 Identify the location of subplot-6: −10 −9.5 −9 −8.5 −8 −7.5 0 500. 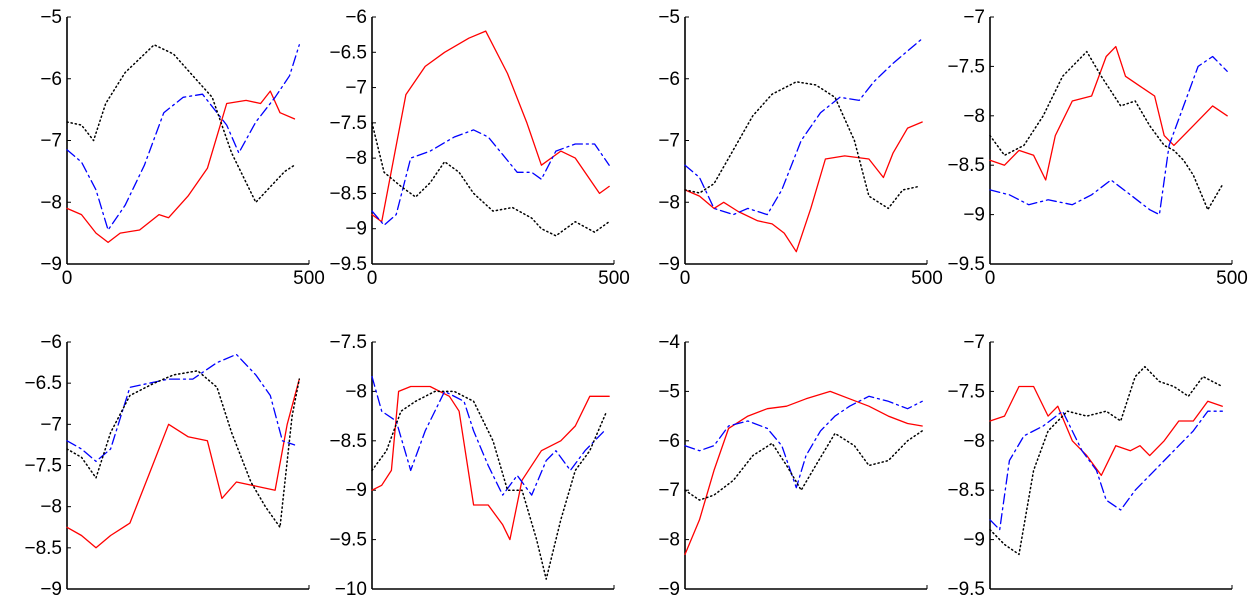
(479, 463).